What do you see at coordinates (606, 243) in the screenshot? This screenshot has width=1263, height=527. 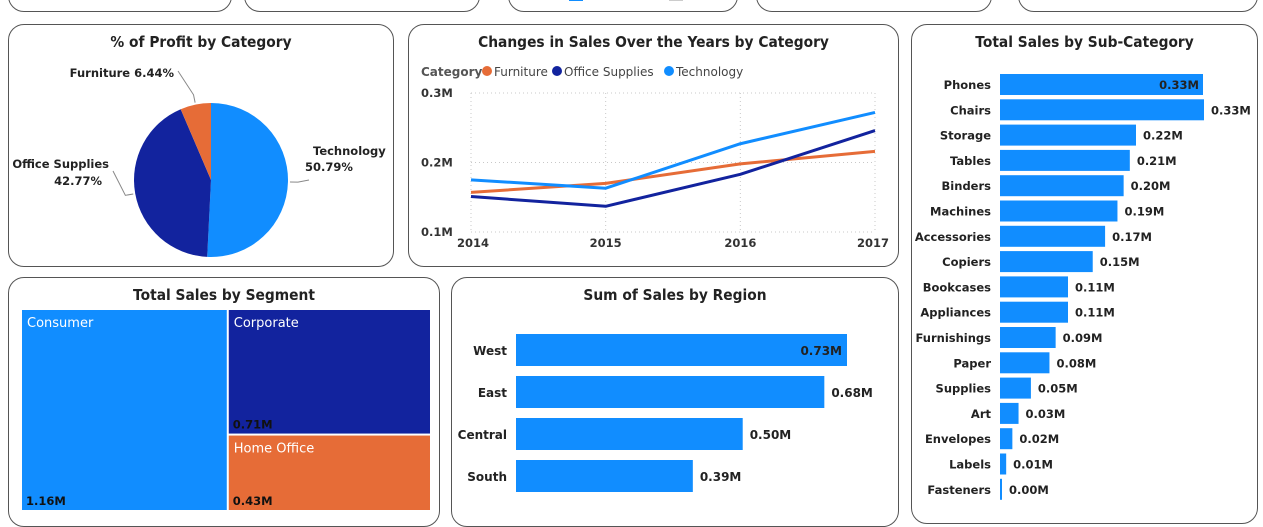 I see `x-tick-label: 2015` at bounding box center [606, 243].